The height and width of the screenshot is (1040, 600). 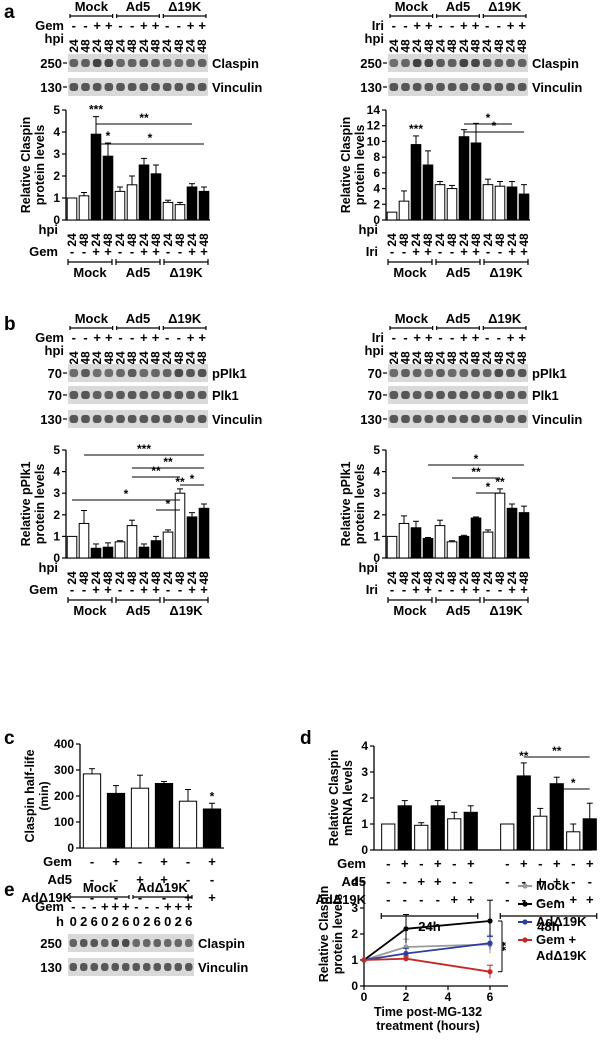 What do you see at coordinates (522, 25) in the screenshot?
I see `blot-a-right-drug-lane-12: +` at bounding box center [522, 25].